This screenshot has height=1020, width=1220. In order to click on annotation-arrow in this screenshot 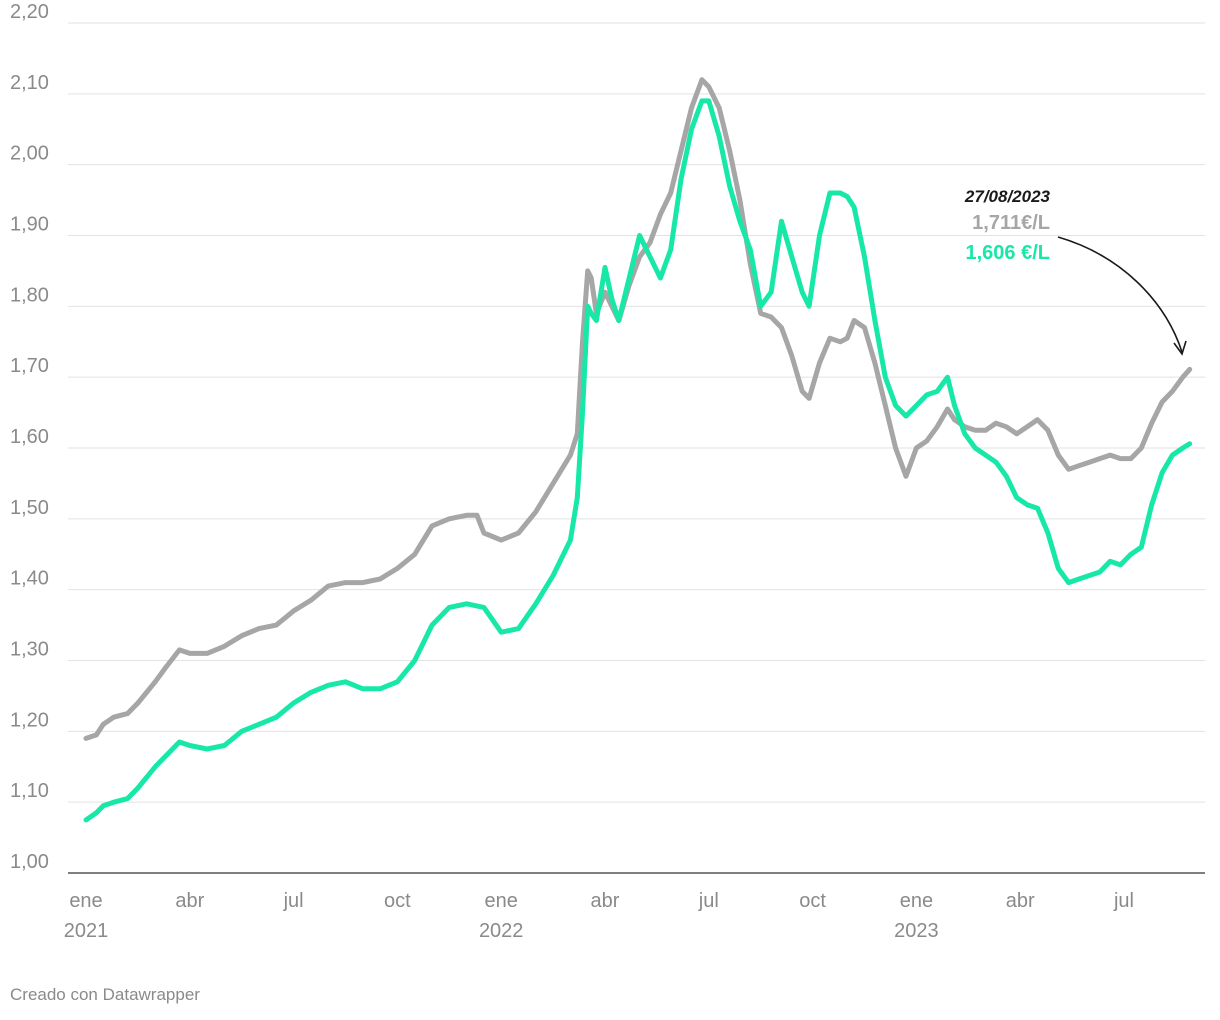, I will do `click(1120, 294)`.